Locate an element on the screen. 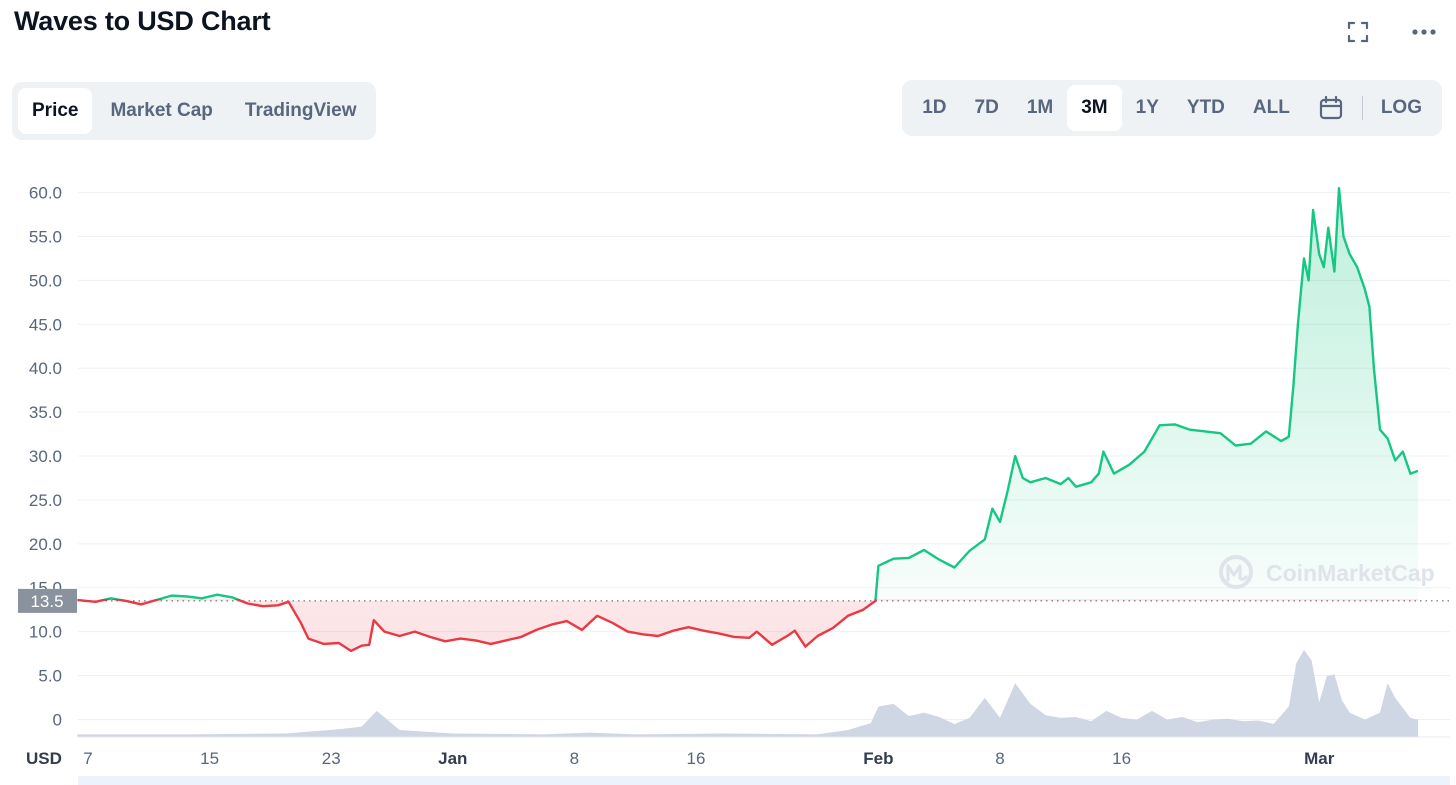 The image size is (1456, 785). range-3m: 3M is located at coordinates (1094, 108).